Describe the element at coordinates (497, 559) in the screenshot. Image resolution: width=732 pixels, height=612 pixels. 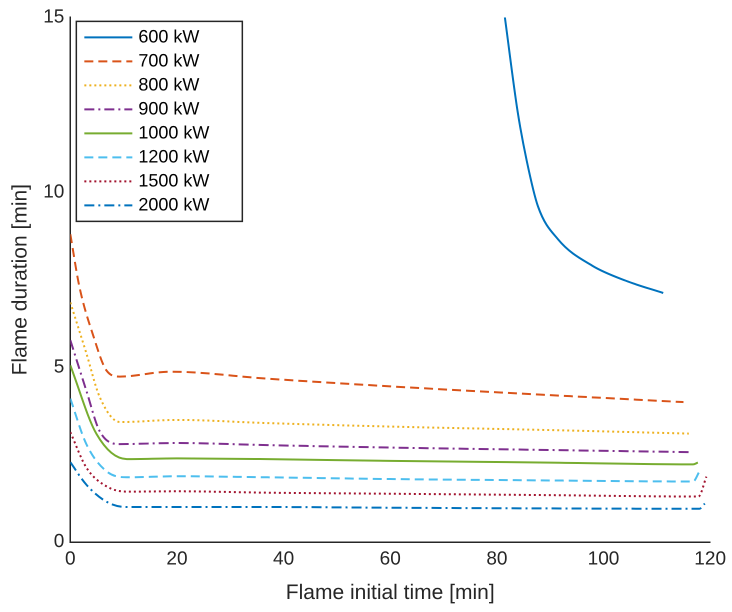
I see `x-tick-label: 80` at that location.